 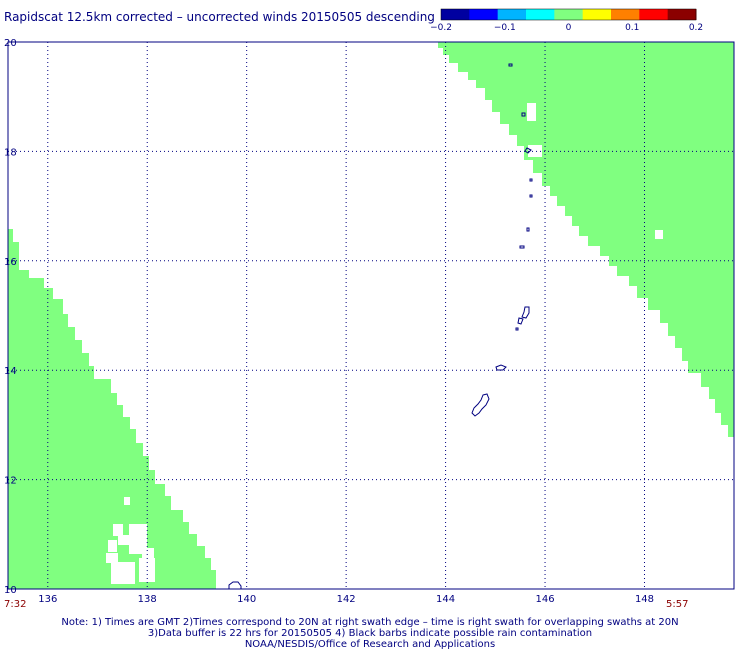 I want to click on island-saipan, so click(x=525, y=312).